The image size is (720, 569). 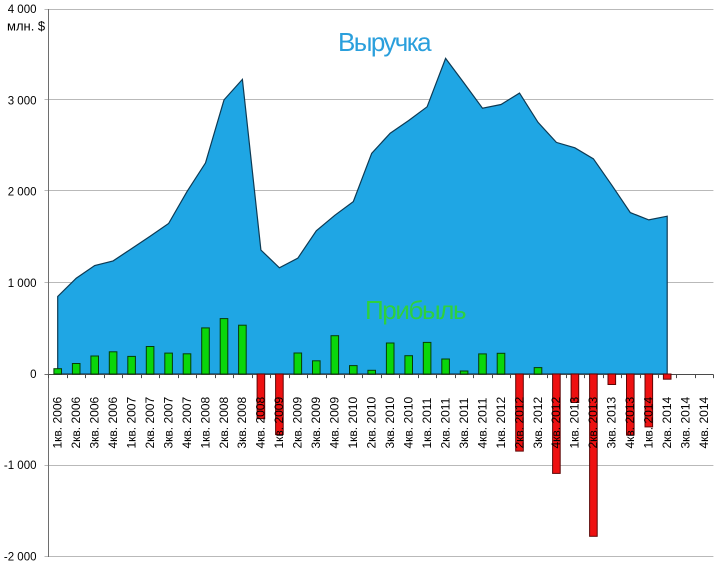 What do you see at coordinates (298, 423) in the screenshot?
I see `svg-text: 2кв. 2009` at bounding box center [298, 423].